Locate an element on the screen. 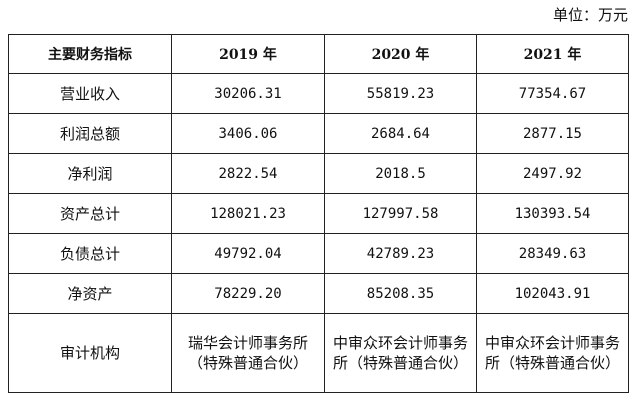 The width and height of the screenshot is (642, 408). cell-value: 2497.92 is located at coordinates (552, 173).